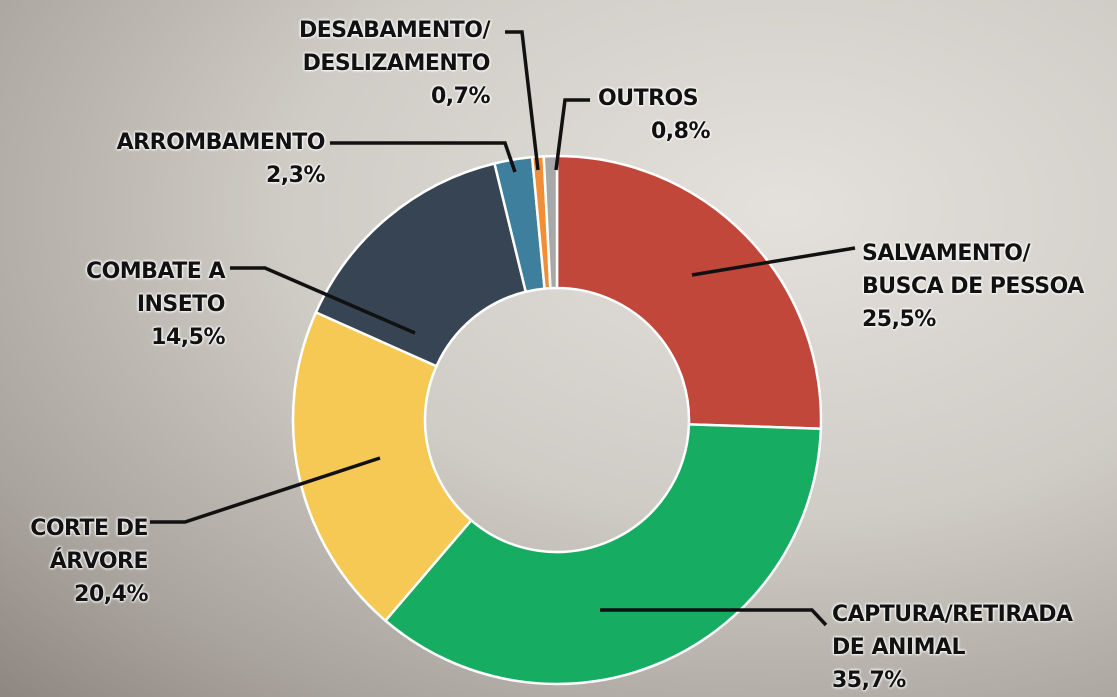 This screenshot has width=1117, height=697. What do you see at coordinates (654, 115) in the screenshot?
I see `slice-label: OUTROS 0,8%` at bounding box center [654, 115].